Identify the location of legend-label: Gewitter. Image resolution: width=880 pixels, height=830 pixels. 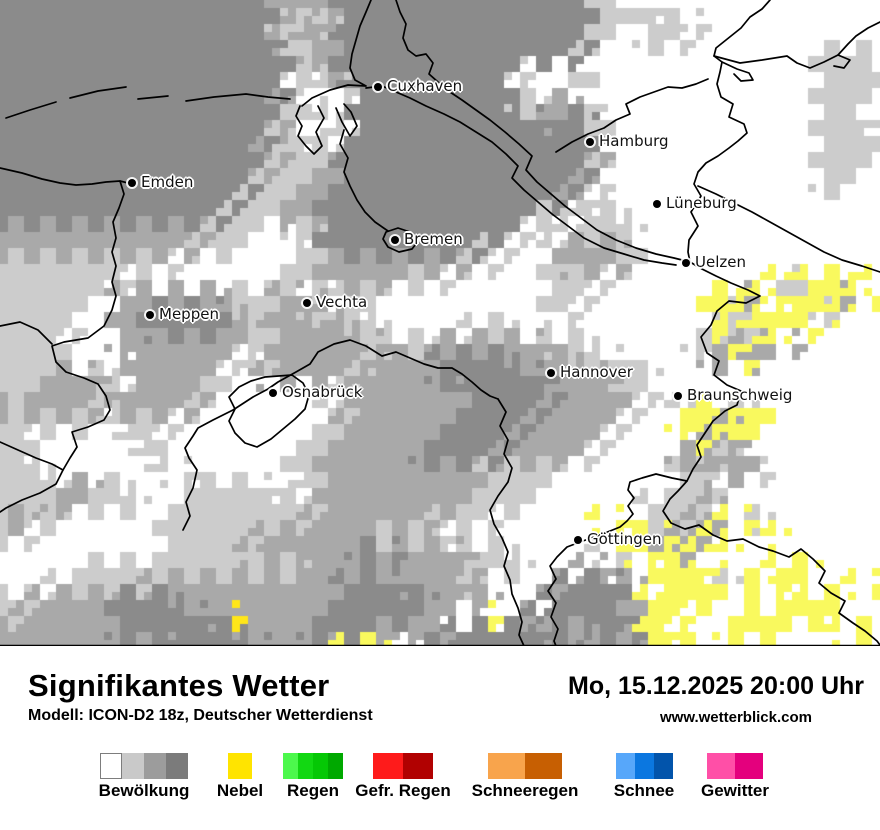
(735, 790).